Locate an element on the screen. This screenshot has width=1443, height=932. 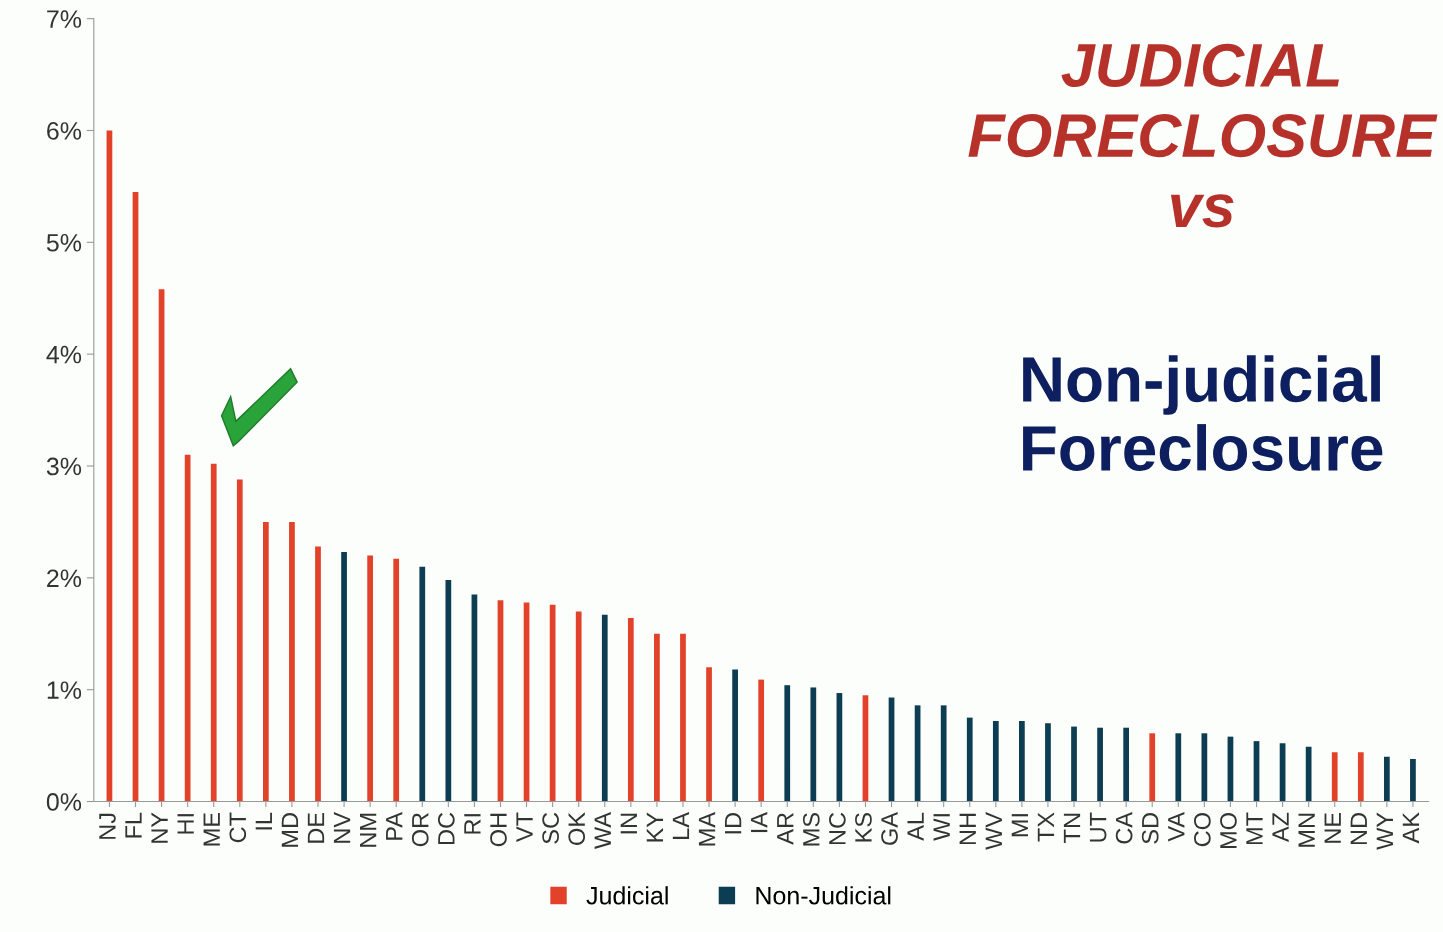
x-tick-label: DC is located at coordinates (446, 828).